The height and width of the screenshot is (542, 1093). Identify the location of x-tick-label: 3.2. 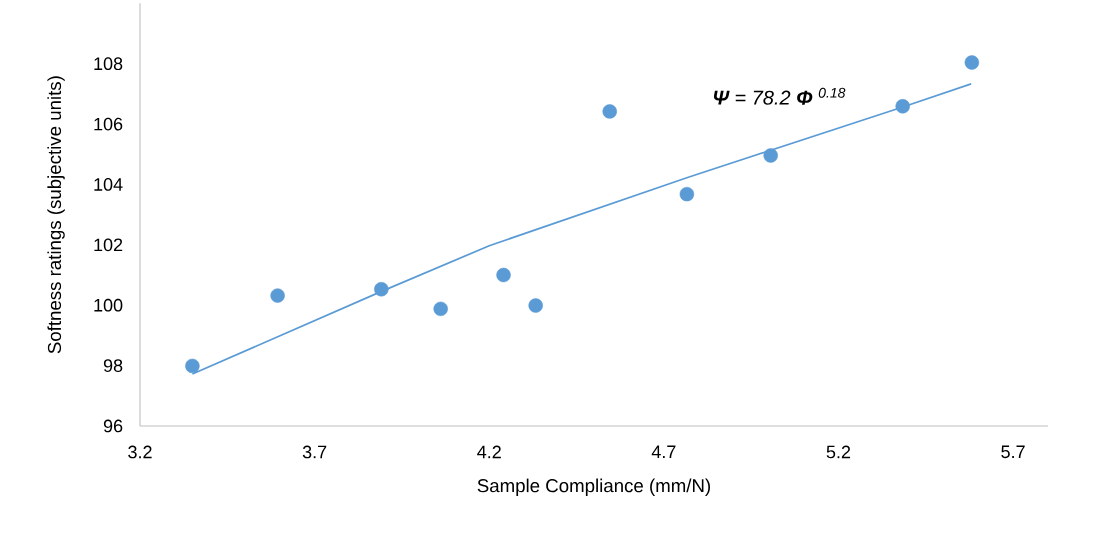
(140, 452).